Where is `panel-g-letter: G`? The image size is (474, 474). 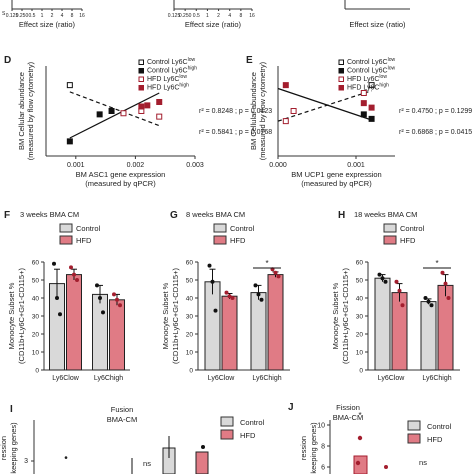
panel-g-letter: G is located at coordinates (174, 215).